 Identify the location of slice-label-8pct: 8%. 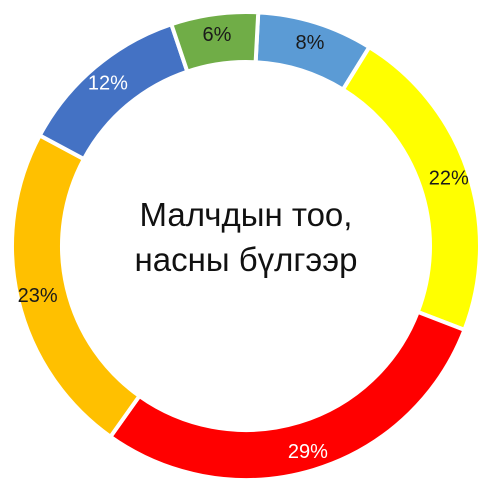
(310, 43).